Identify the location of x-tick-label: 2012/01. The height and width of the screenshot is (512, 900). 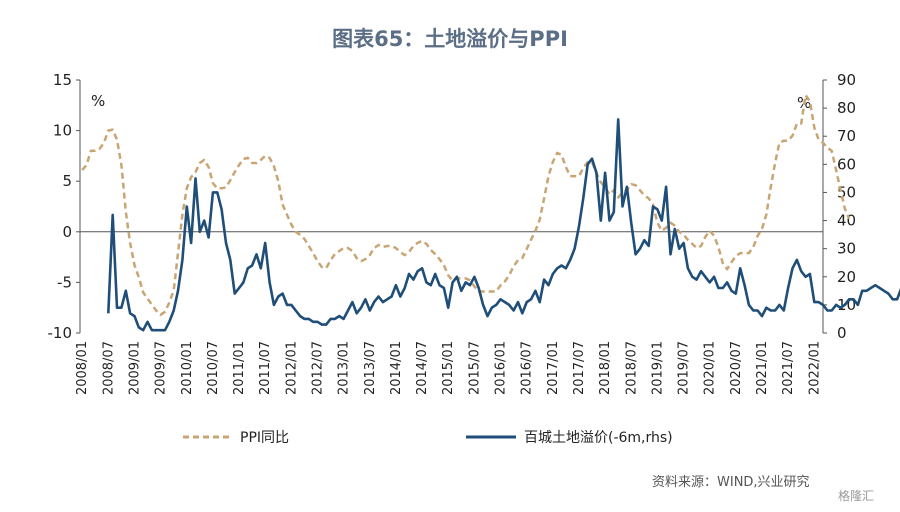
(291, 368).